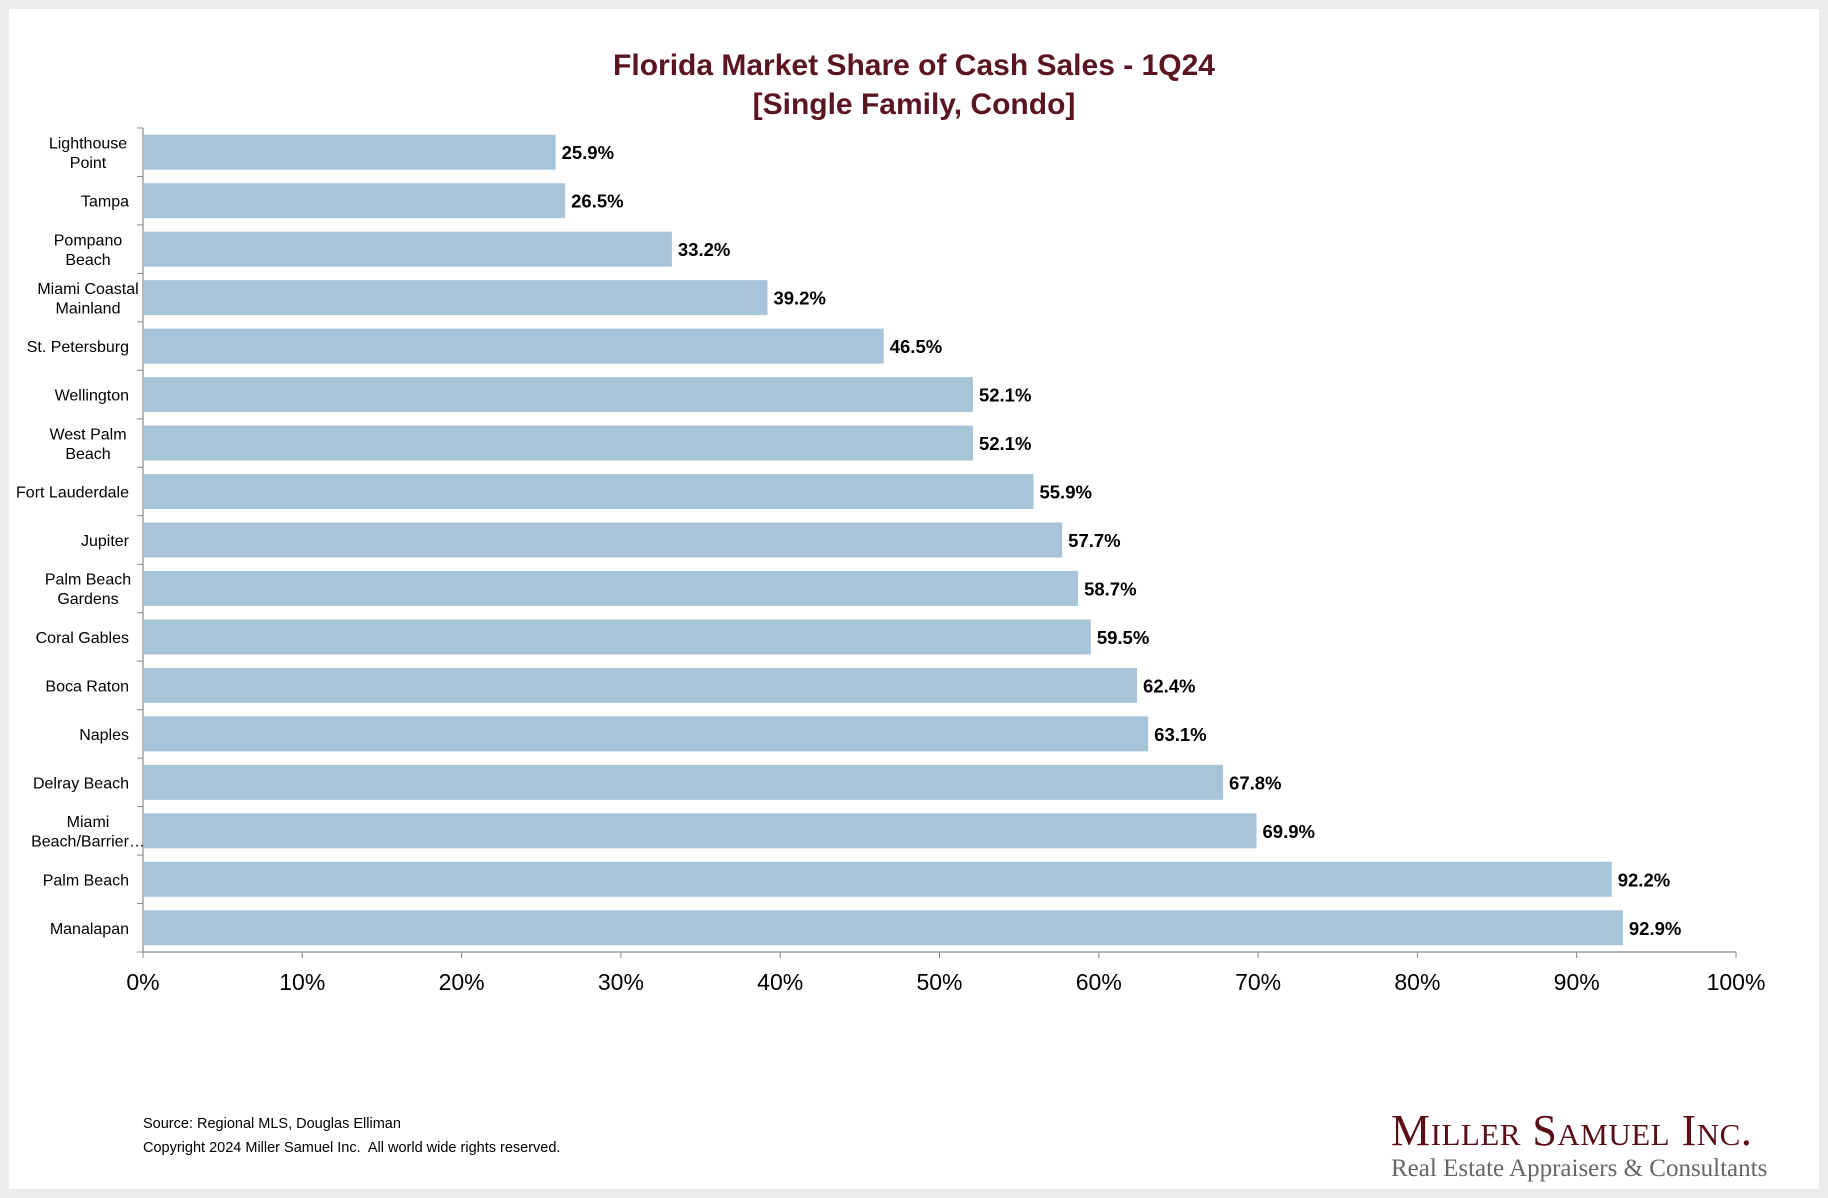 This screenshot has width=1828, height=1198. What do you see at coordinates (82, 638) in the screenshot?
I see `category-label: Coral Gables` at bounding box center [82, 638].